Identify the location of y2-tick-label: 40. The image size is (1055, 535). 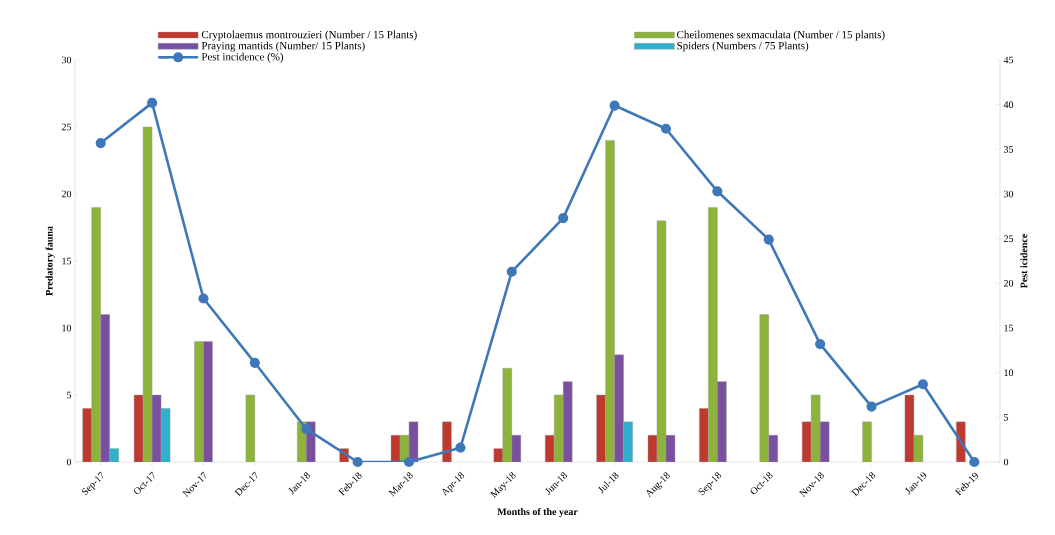
(1008, 105).